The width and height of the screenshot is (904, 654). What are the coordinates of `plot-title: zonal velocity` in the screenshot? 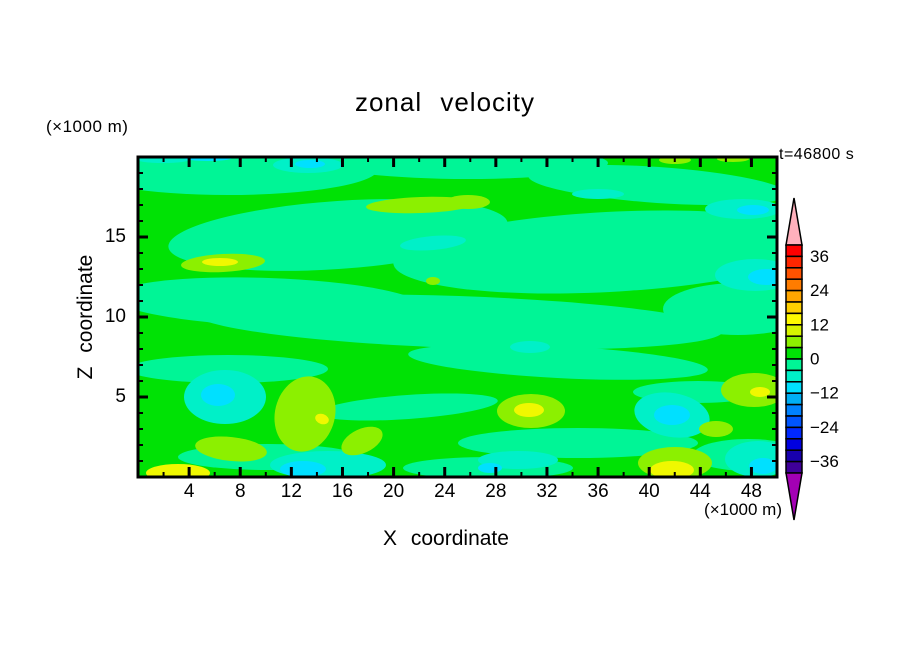 It's located at (445, 102).